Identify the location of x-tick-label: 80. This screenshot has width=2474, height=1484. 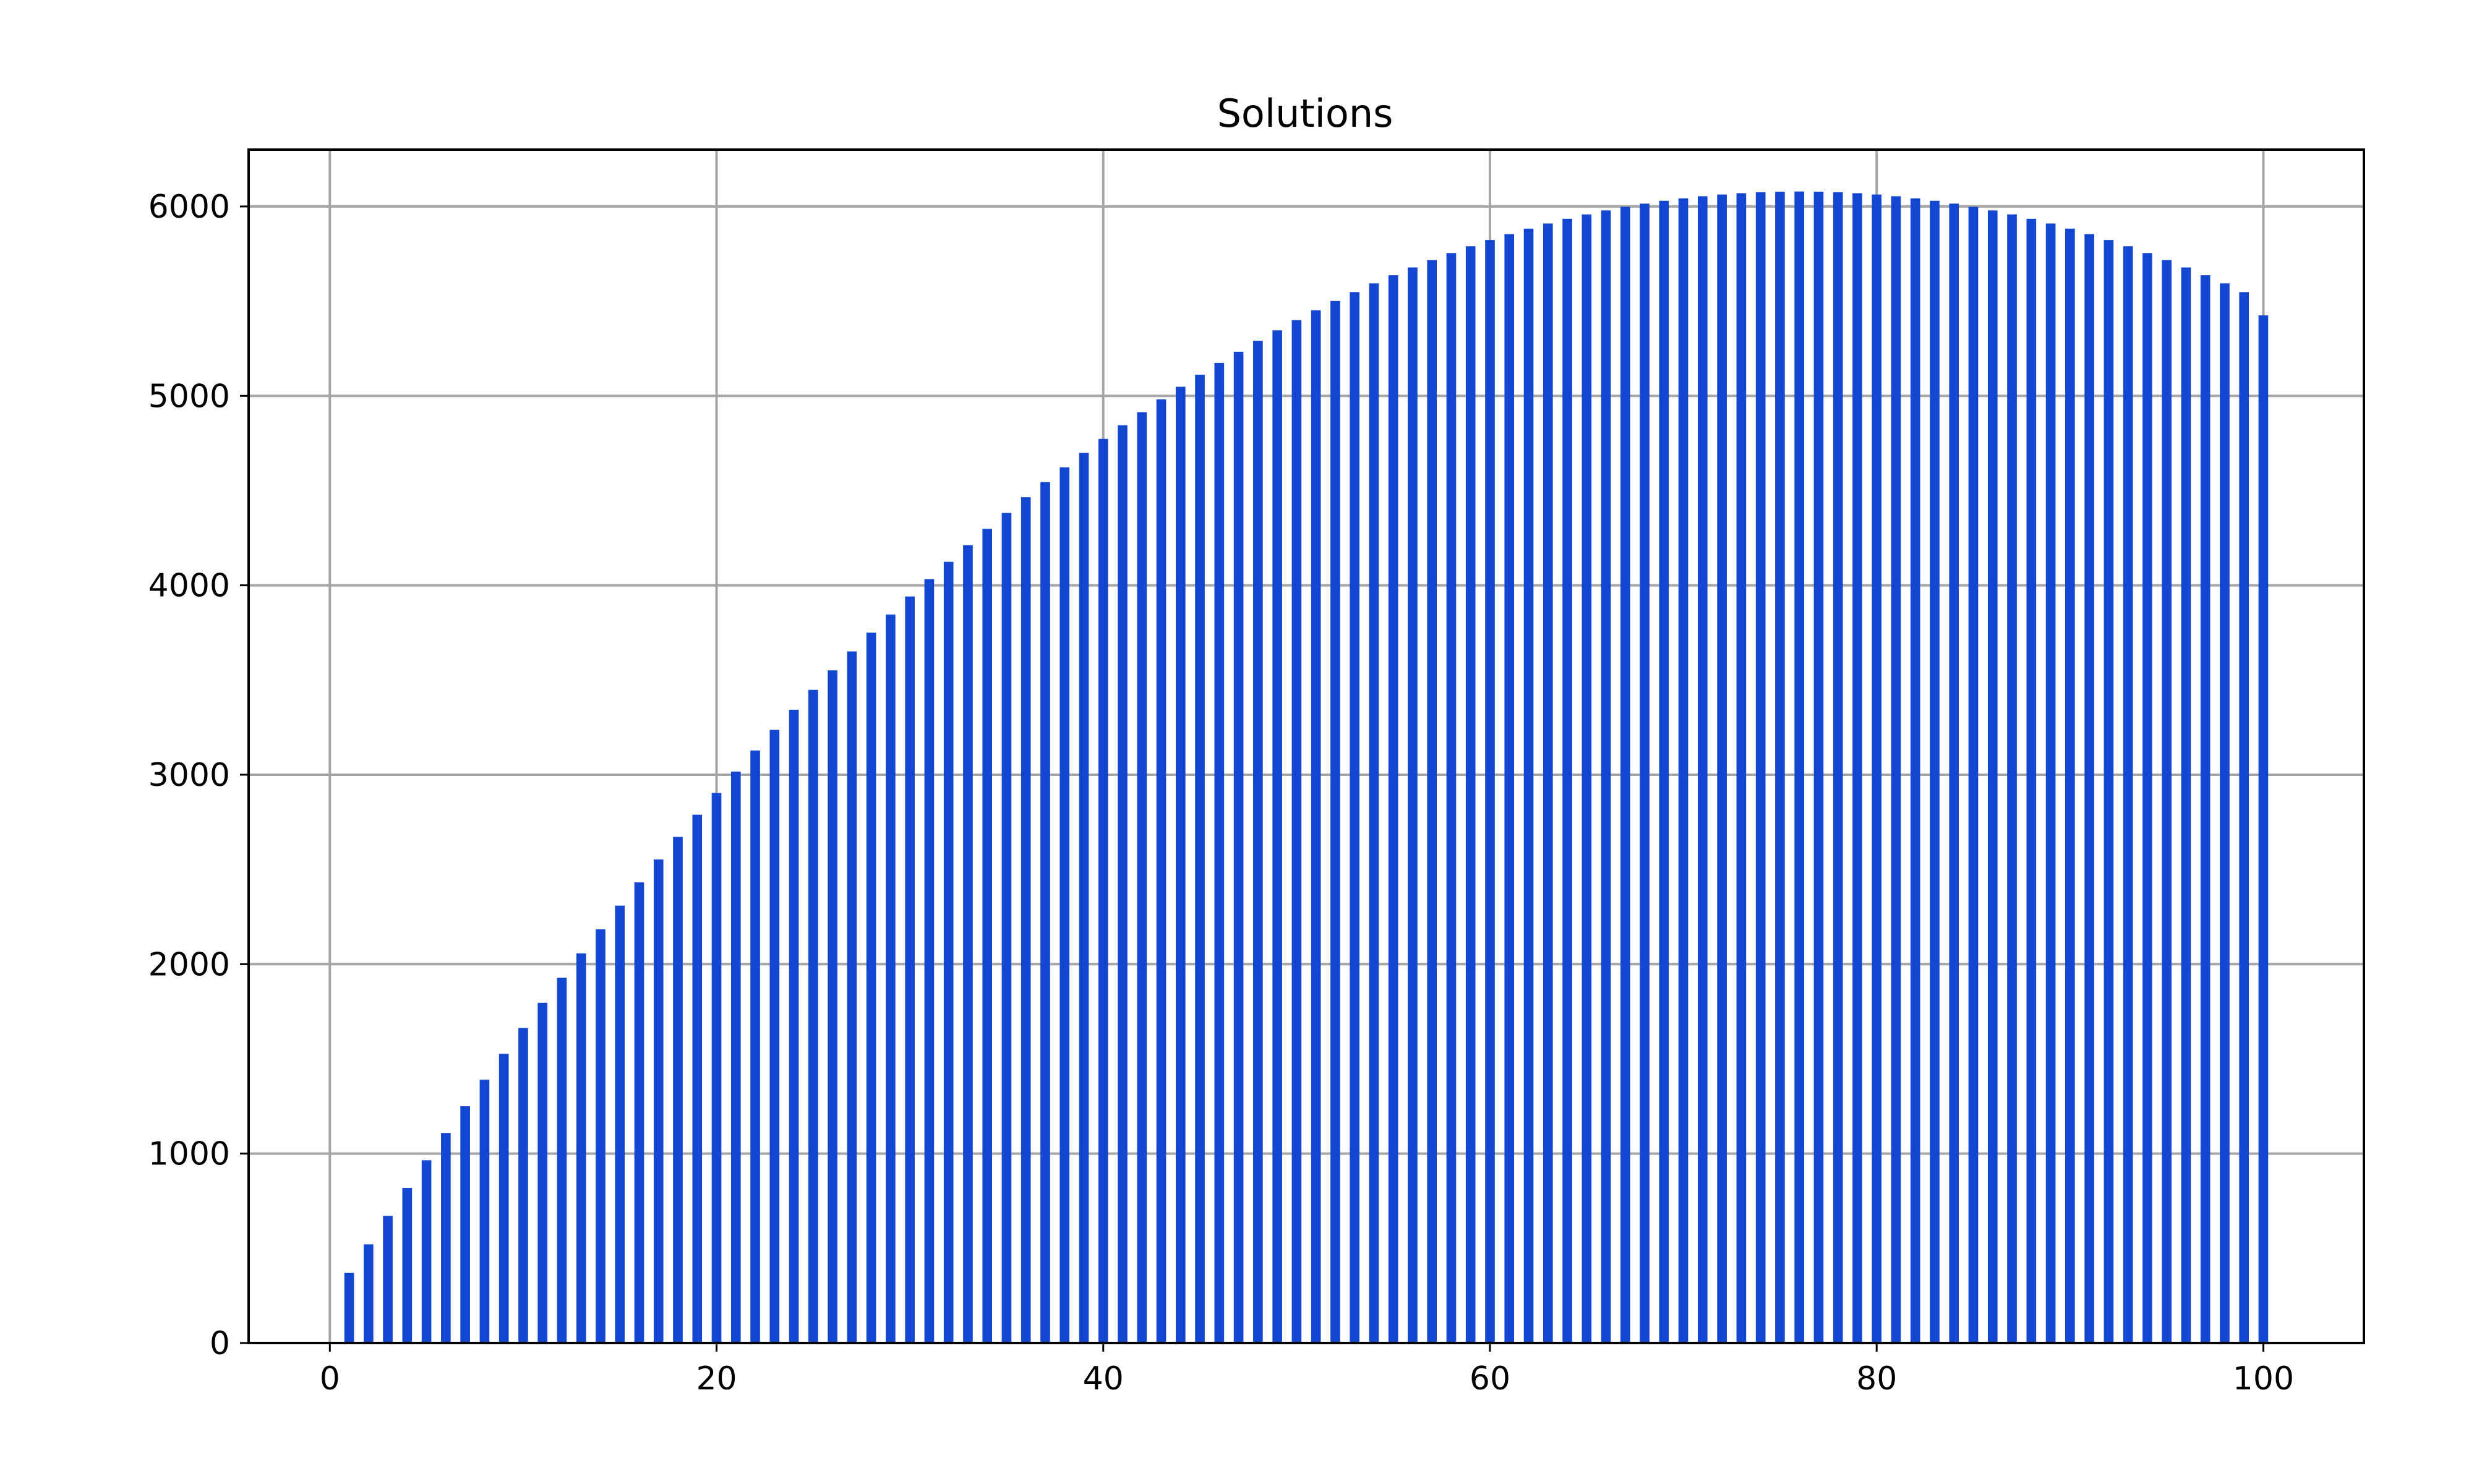
(1877, 1378).